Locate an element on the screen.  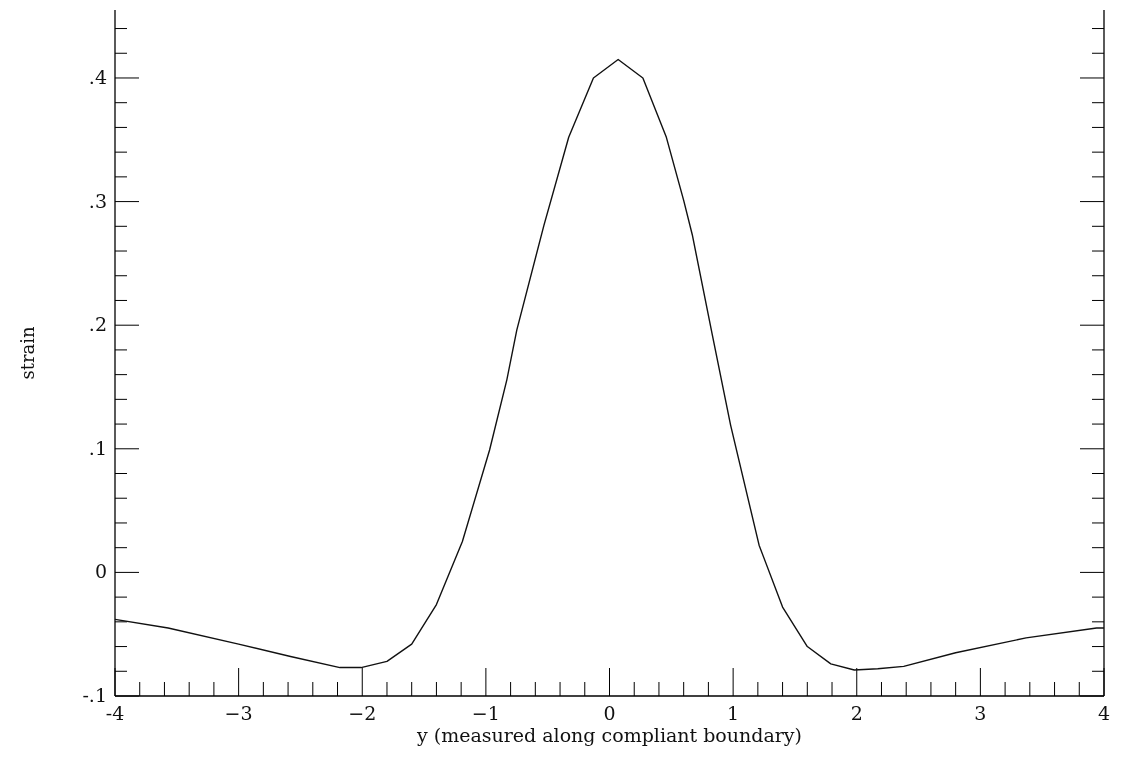
x-tick-label: −3 is located at coordinates (238, 713).